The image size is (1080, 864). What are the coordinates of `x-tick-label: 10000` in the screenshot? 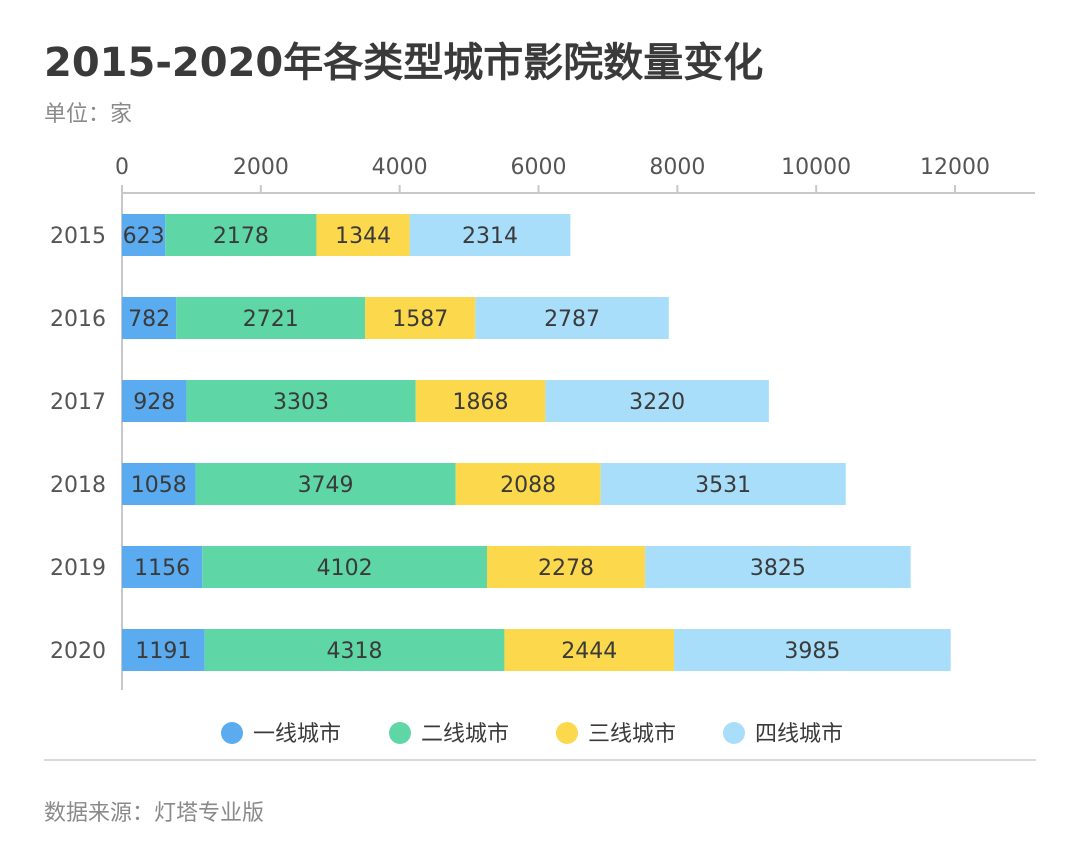 It's located at (816, 167).